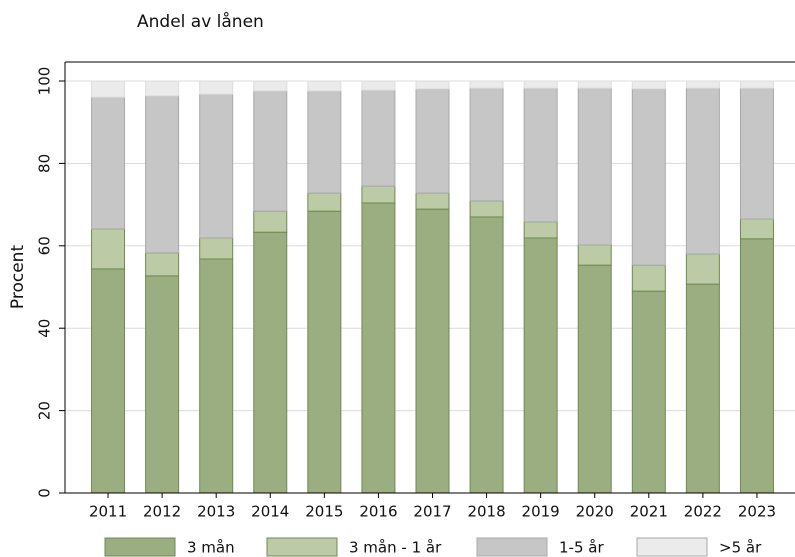 Image resolution: width=795 pixels, height=557 pixels. Describe the element at coordinates (200, 21) in the screenshot. I see `chart-title: Andel av lånen` at that location.